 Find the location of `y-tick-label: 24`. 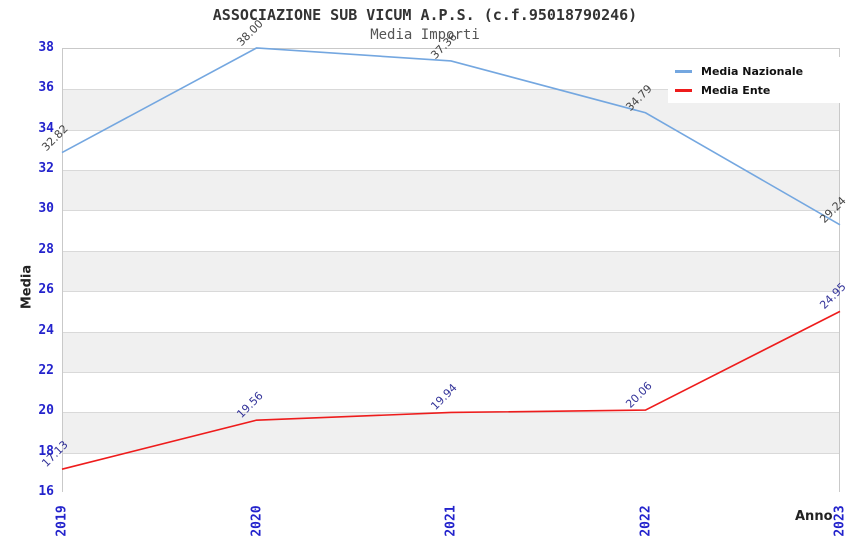

y-tick-label: 24 is located at coordinates (46, 330).